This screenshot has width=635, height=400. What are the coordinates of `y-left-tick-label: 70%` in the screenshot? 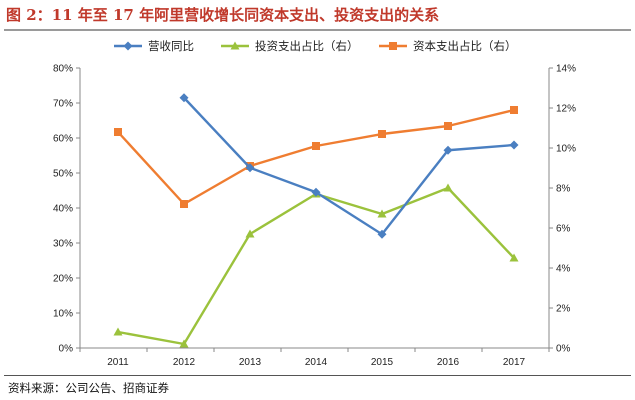 It's located at (63, 104).